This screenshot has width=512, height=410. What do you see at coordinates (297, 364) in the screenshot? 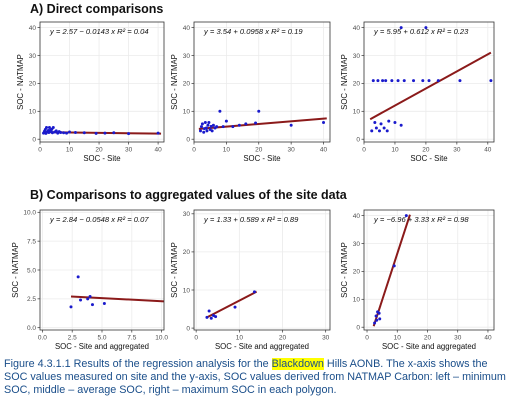
I see `caption-highlight: Blackdown` at bounding box center [297, 364].